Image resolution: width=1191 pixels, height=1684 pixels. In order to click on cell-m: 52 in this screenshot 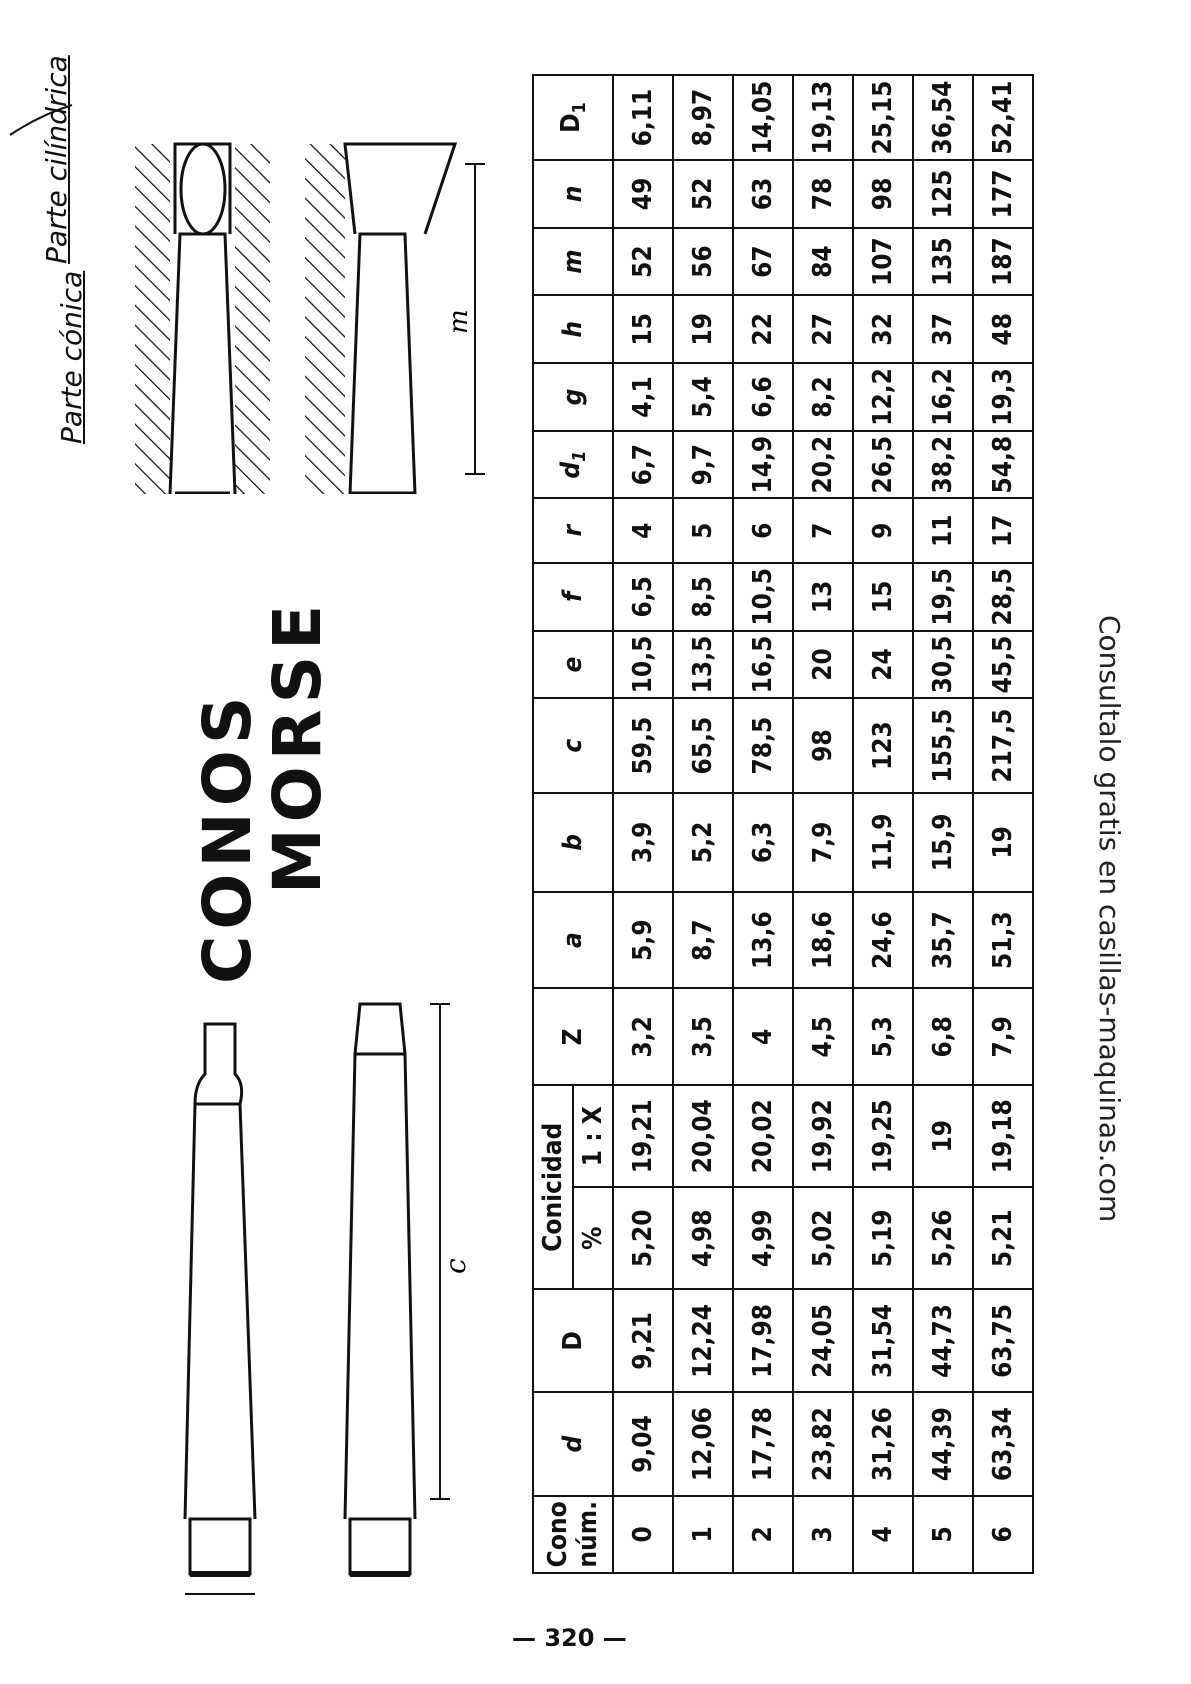, I will do `click(643, 261)`.